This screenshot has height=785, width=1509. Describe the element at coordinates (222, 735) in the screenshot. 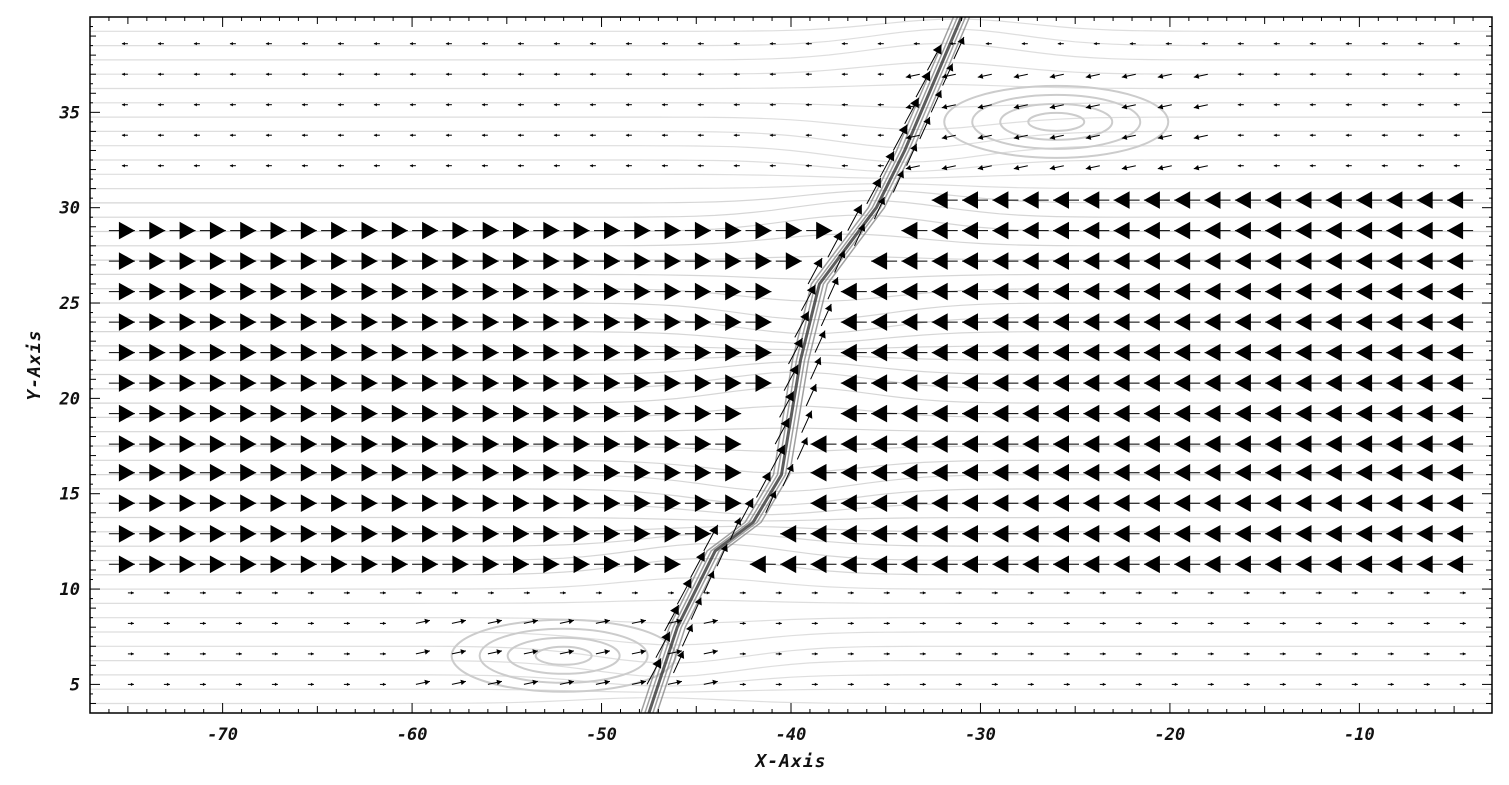

I see `x-tick-label: -70` at that location.